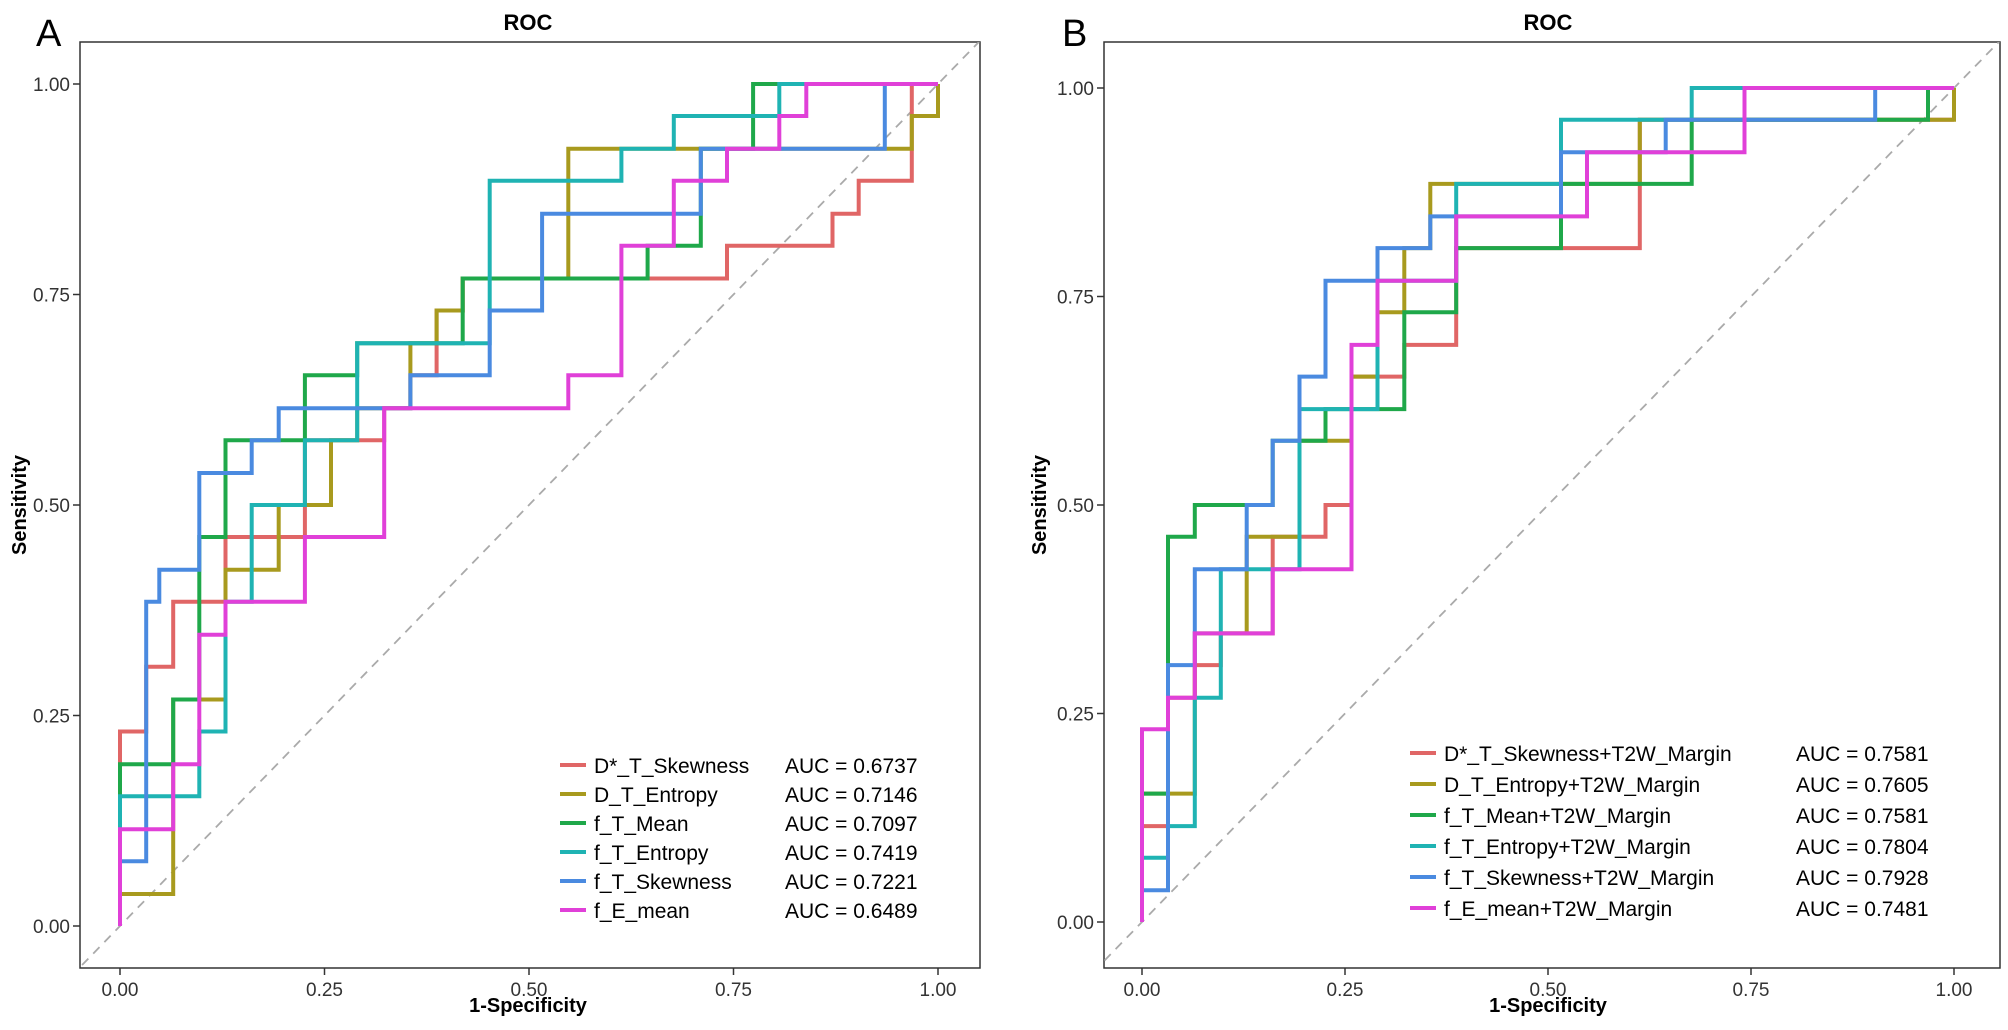 The width and height of the screenshot is (2008, 1030). What do you see at coordinates (938, 990) in the screenshot?
I see `panel-a-x-tick-label: 1.00` at bounding box center [938, 990].